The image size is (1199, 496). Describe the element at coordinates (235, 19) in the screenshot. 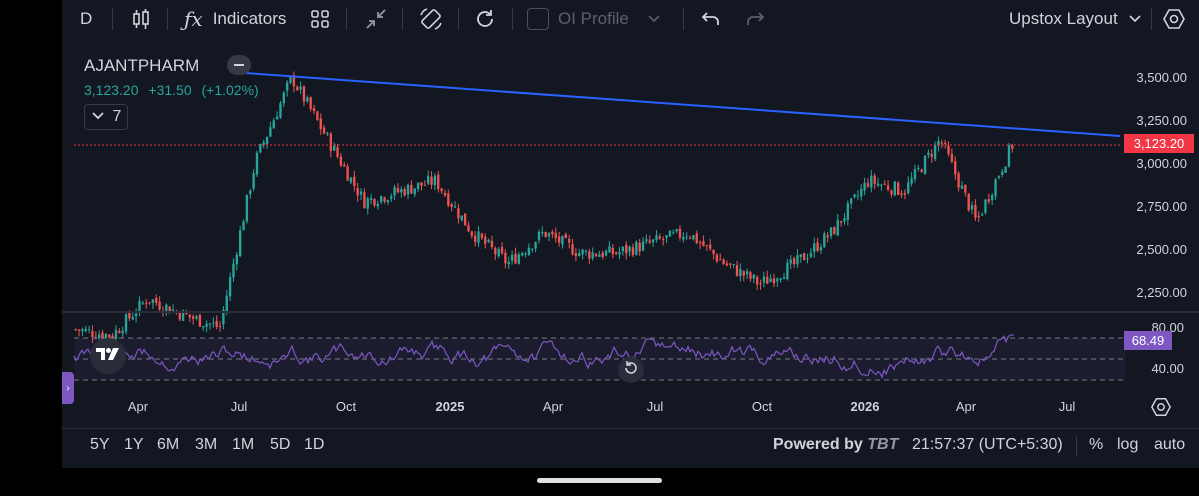

I see `indicators-button: ƒx Indicators` at that location.